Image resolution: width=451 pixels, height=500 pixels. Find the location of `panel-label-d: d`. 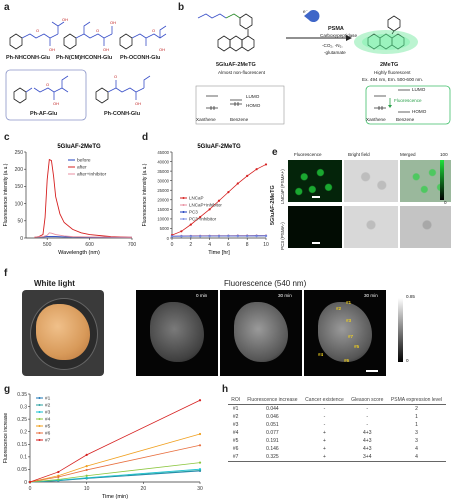

panel-label-d: d is located at coordinates (145, 137).